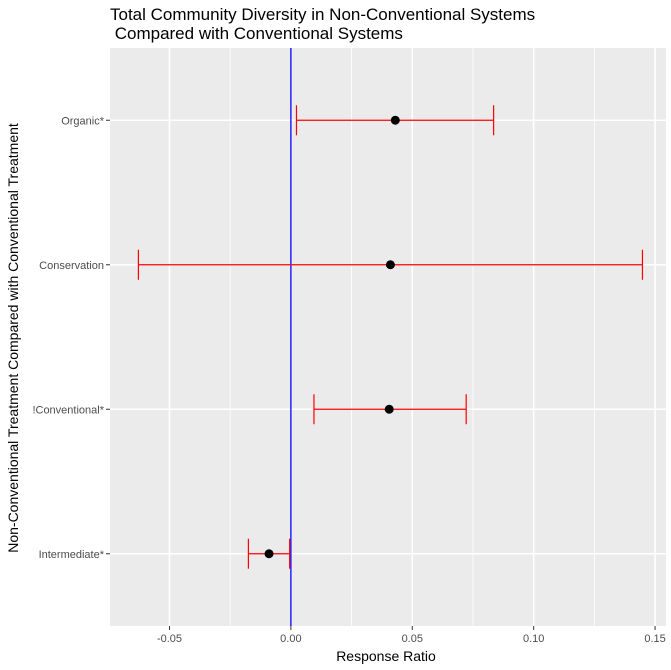 This screenshot has height=670, width=671. I want to click on x-tick-label: 0.05, so click(412, 639).